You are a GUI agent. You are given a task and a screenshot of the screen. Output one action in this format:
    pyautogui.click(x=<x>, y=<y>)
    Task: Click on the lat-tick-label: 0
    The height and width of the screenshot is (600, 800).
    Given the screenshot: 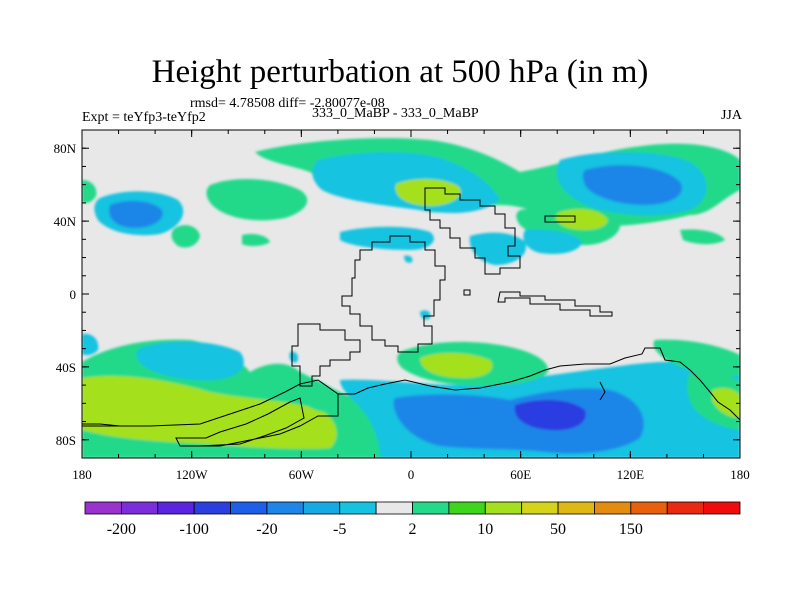 What is the action you would take?
    pyautogui.click(x=73, y=294)
    